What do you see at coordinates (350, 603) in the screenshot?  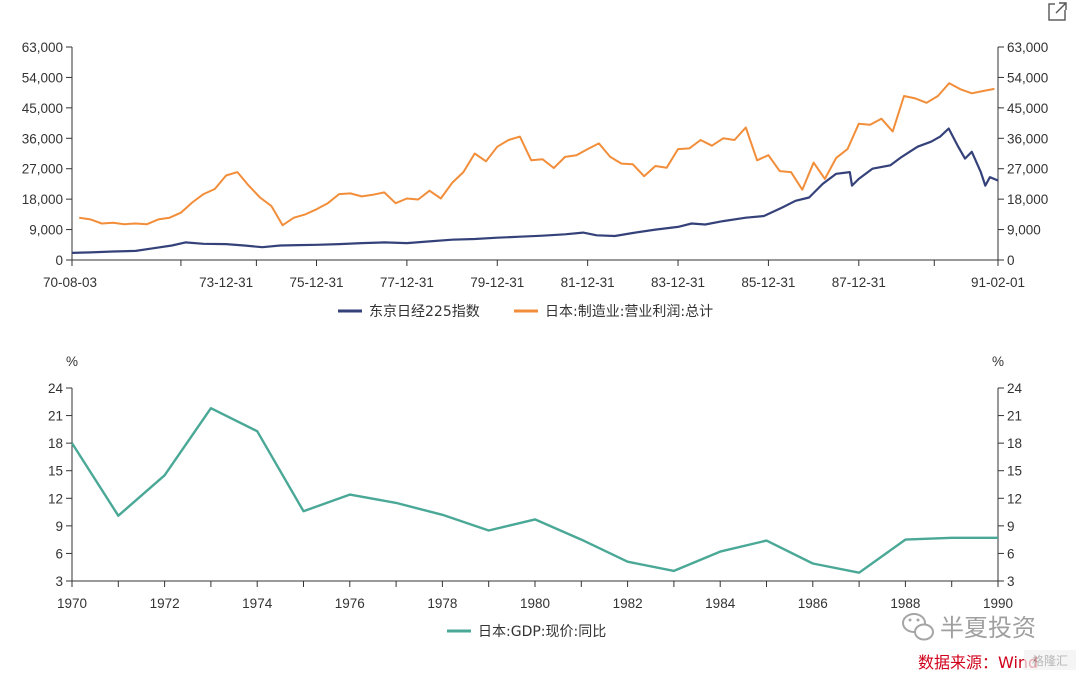 I see `x-tick-label: 1976` at bounding box center [350, 603].